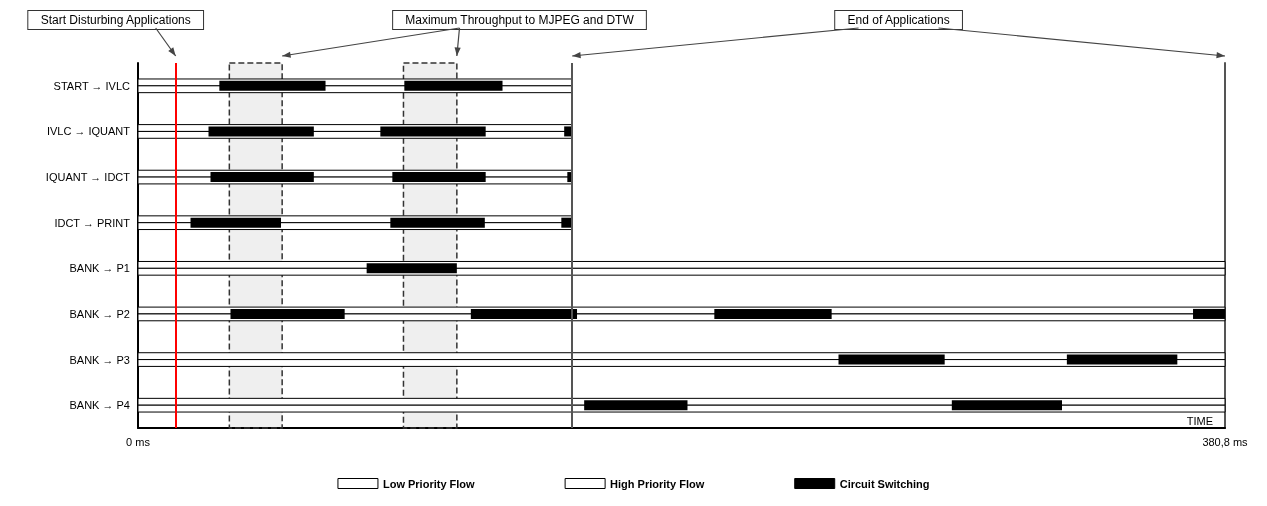  What do you see at coordinates (657, 483) in the screenshot?
I see `legend-label: High Priority Flow` at bounding box center [657, 483].